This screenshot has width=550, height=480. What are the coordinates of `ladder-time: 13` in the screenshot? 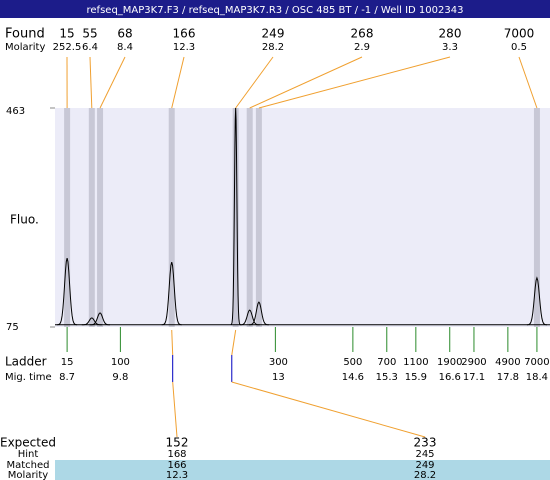 It's located at (278, 377).